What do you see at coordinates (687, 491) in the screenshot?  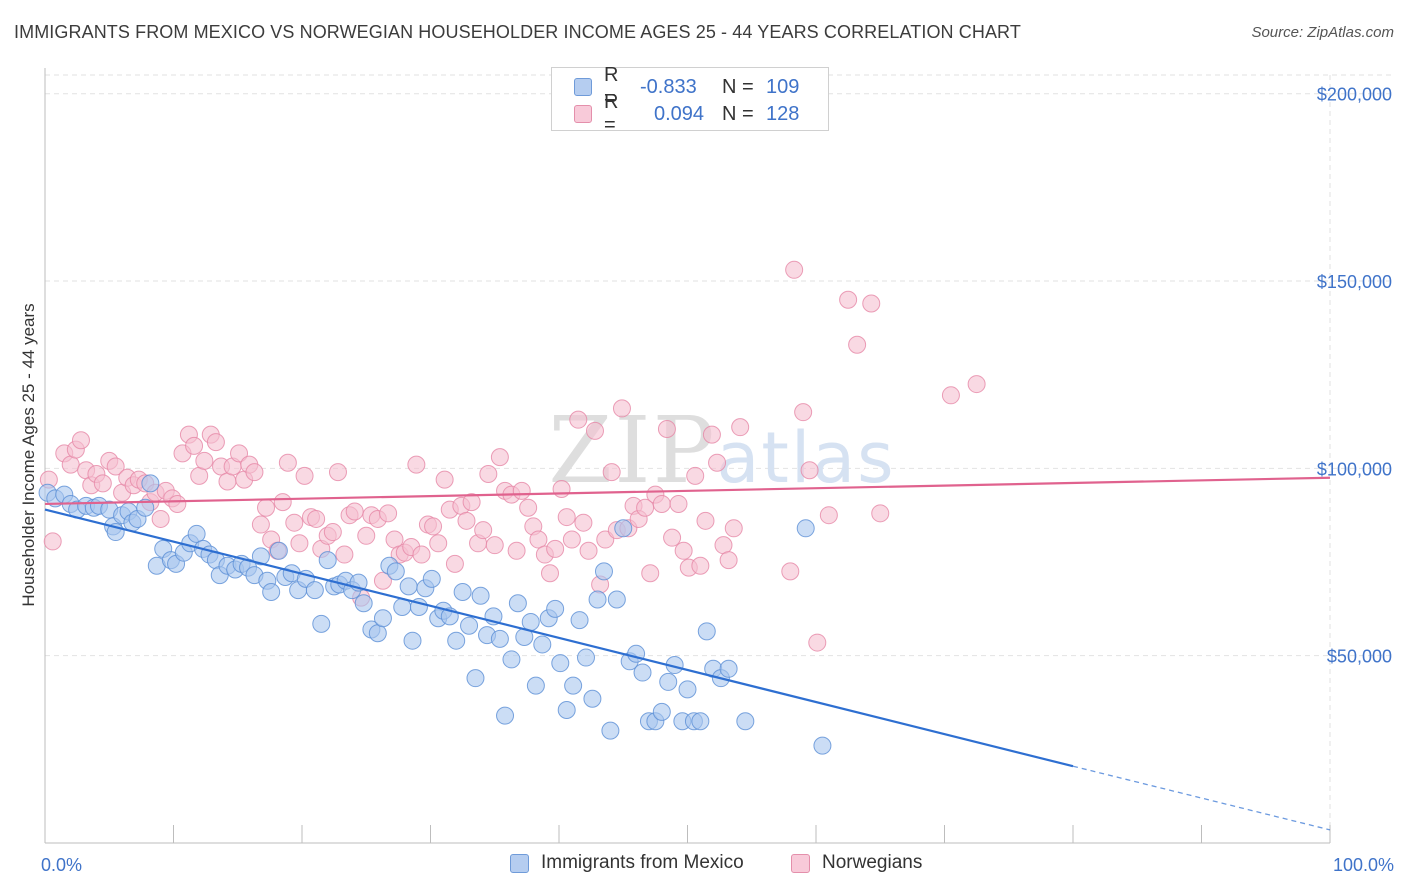 I see `trend-line-norwegians` at bounding box center [687, 491].